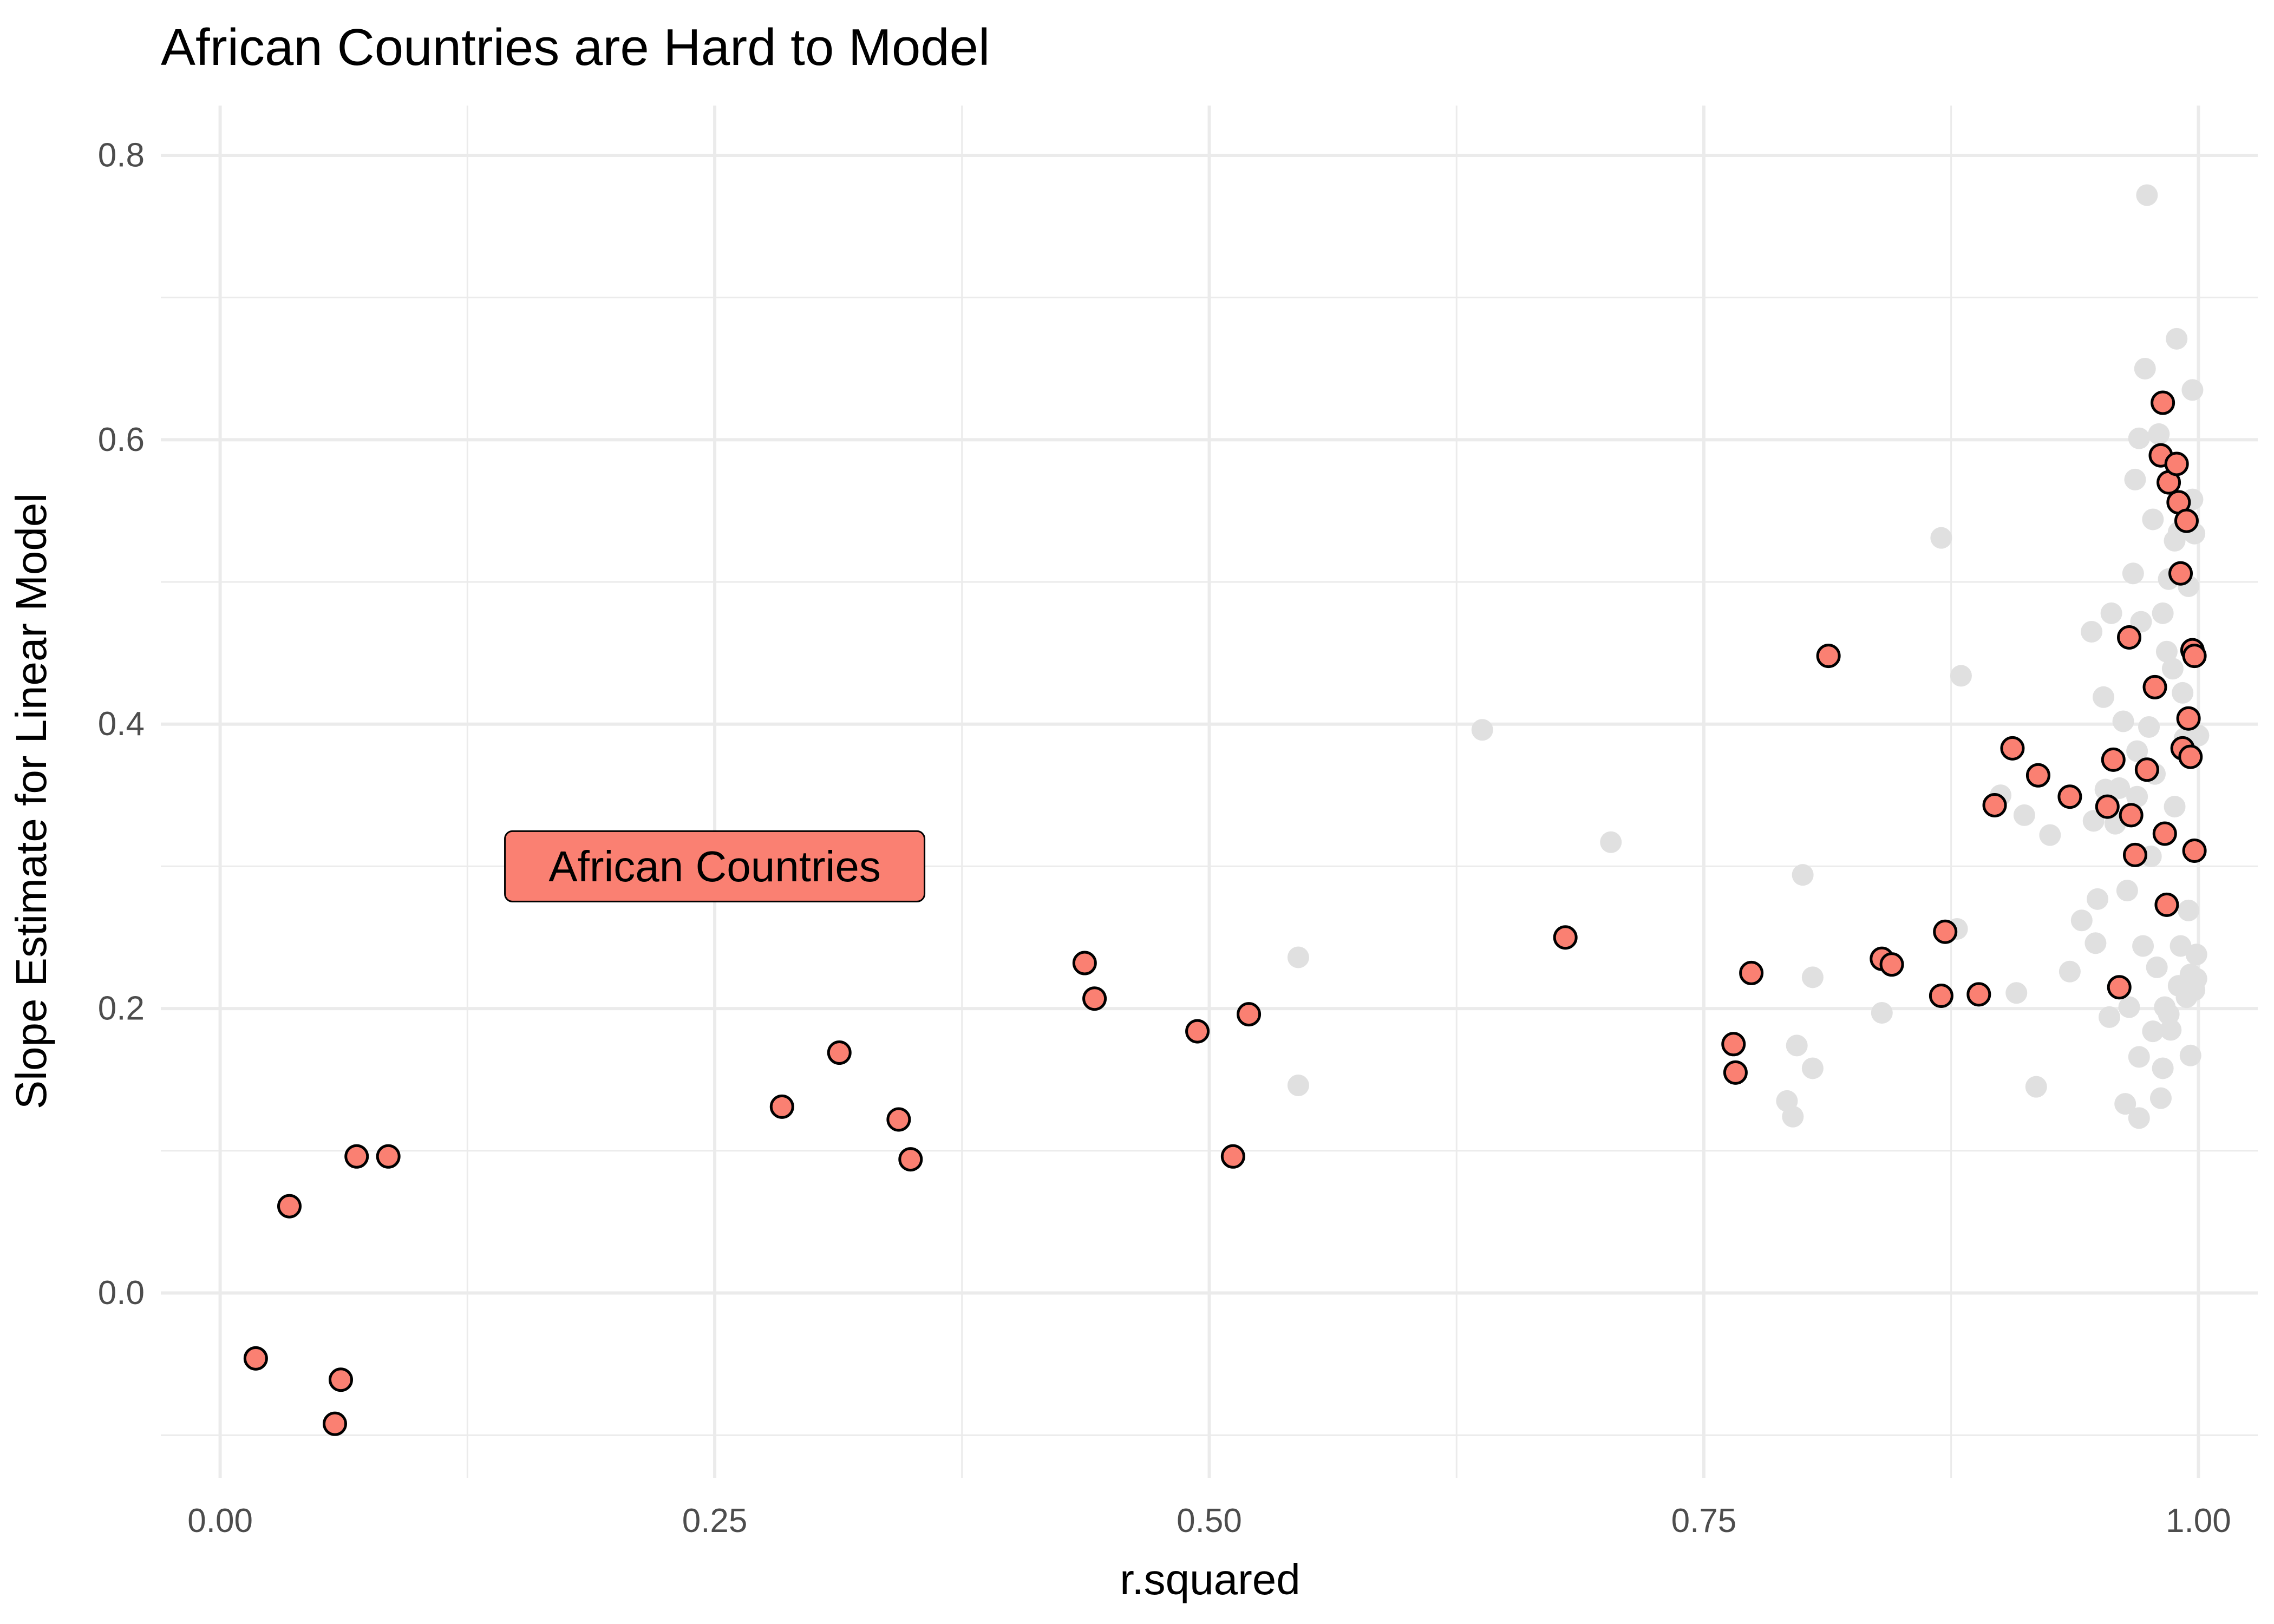 This screenshot has width=2274, height=1624. What do you see at coordinates (122, 440) in the screenshot?
I see `y-tick-label: 0.6` at bounding box center [122, 440].